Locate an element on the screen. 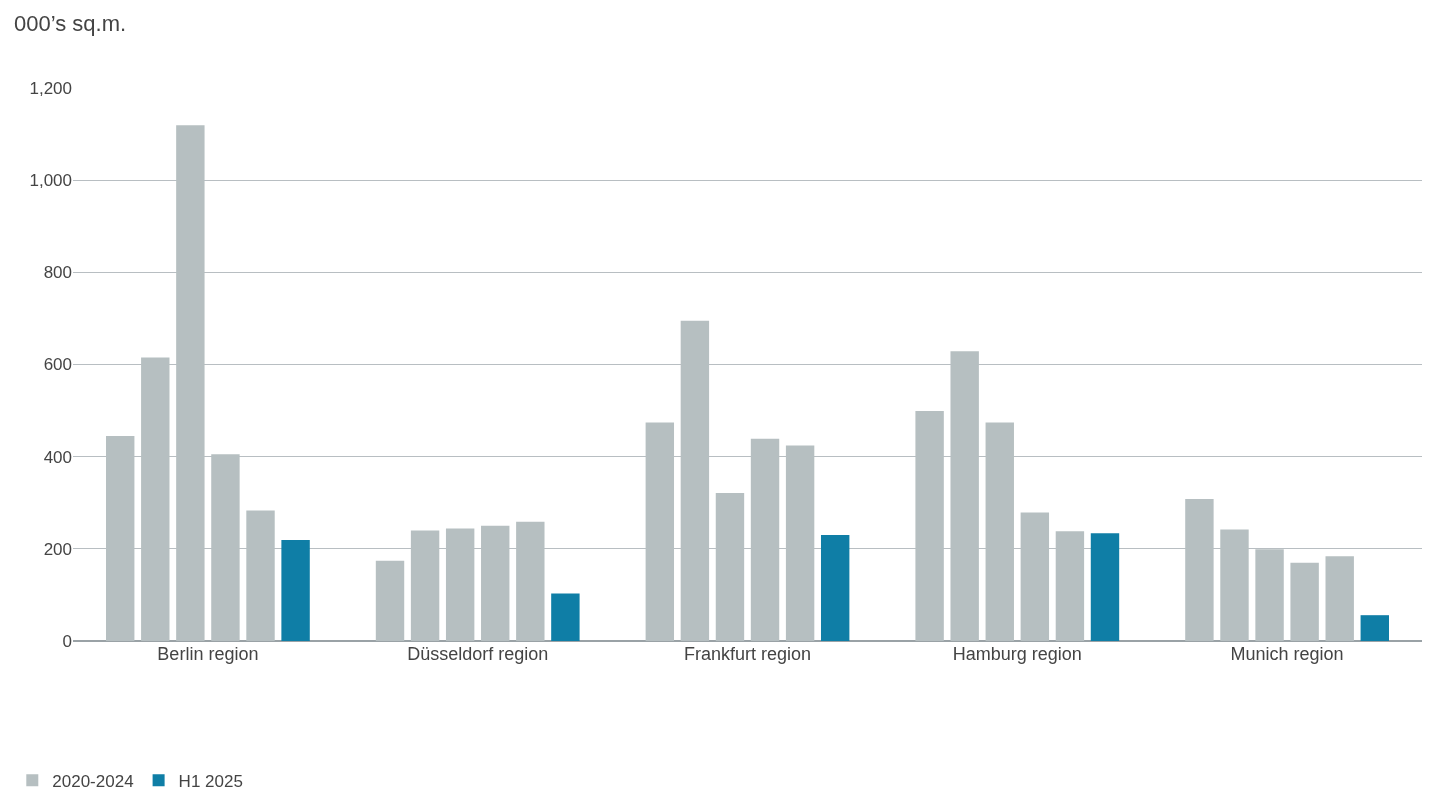 This screenshot has width=1442, height=811. x-tick-label: Munich region is located at coordinates (1287, 654).